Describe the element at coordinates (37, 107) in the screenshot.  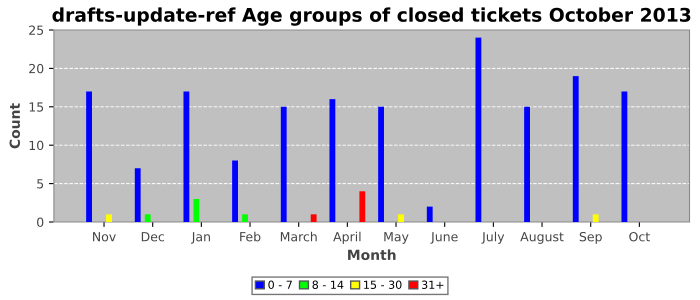
I see `y-tick-label: 15` at that location.